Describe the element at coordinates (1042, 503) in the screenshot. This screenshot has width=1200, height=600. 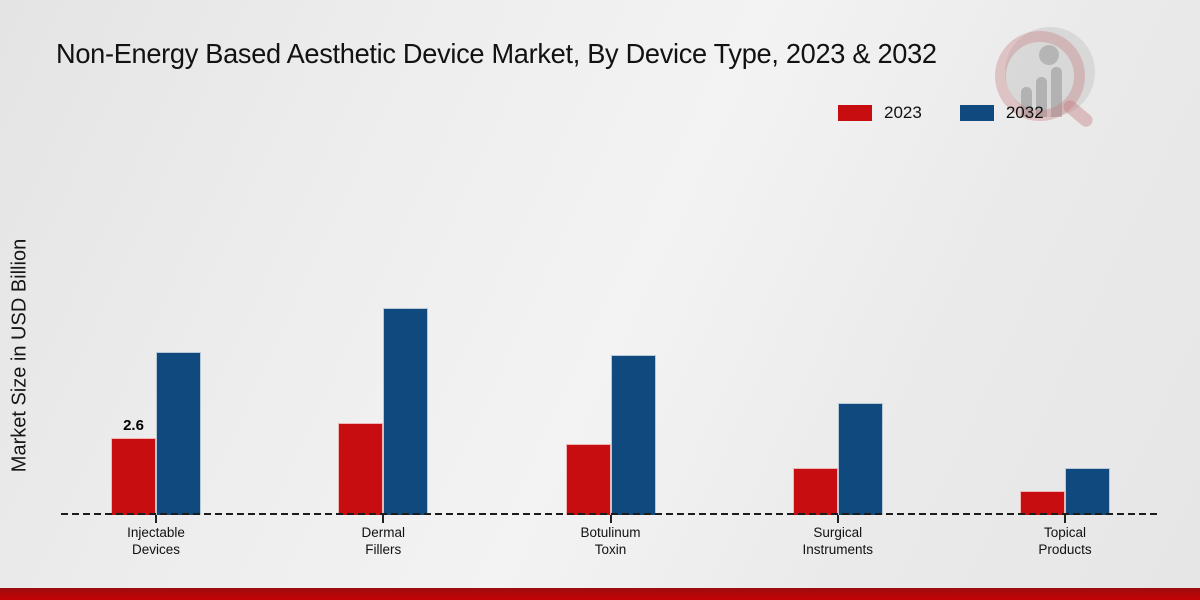
I see `bar-2023-topical-products` at that location.